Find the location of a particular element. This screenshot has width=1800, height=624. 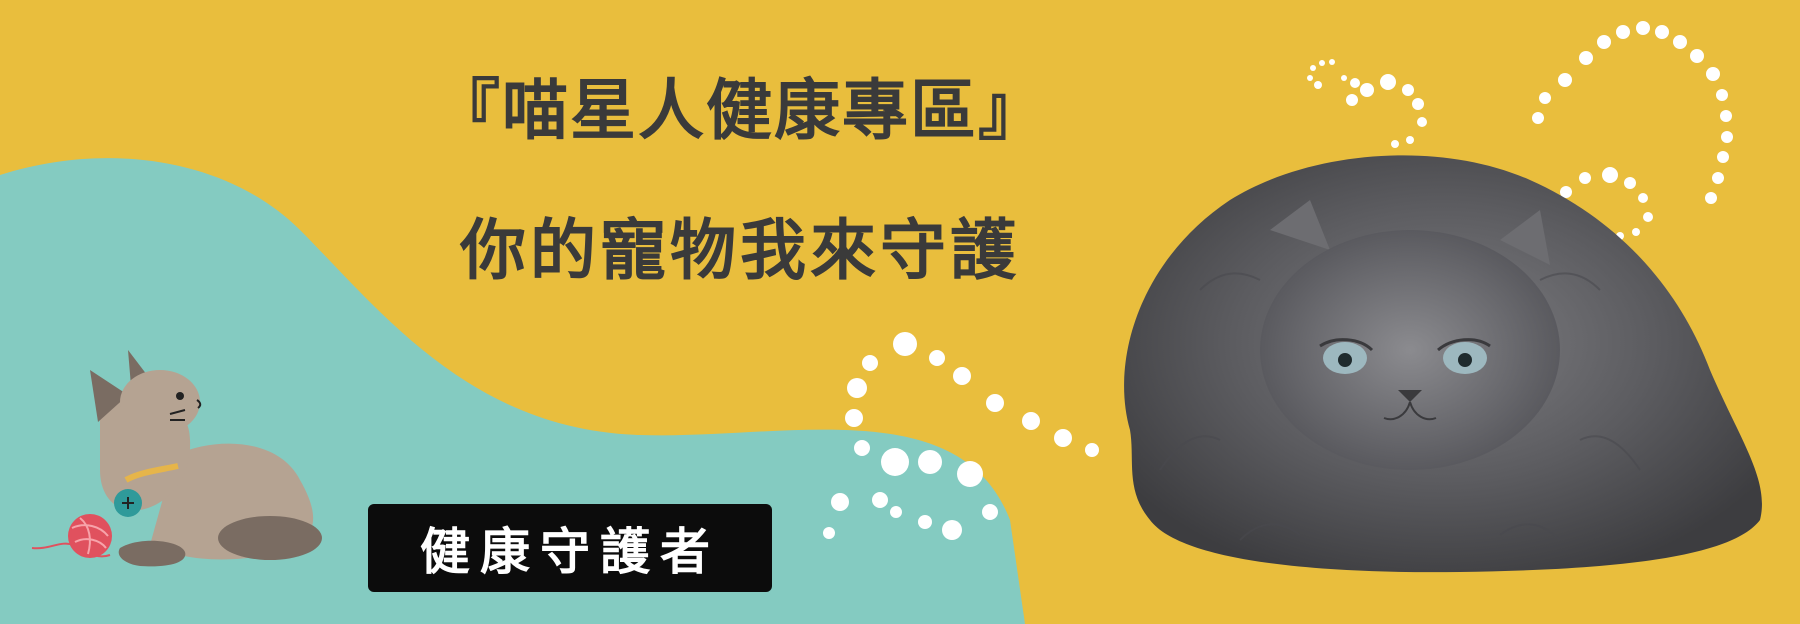

page-subtitle: 你的寵物我來守護 is located at coordinates (740, 250).